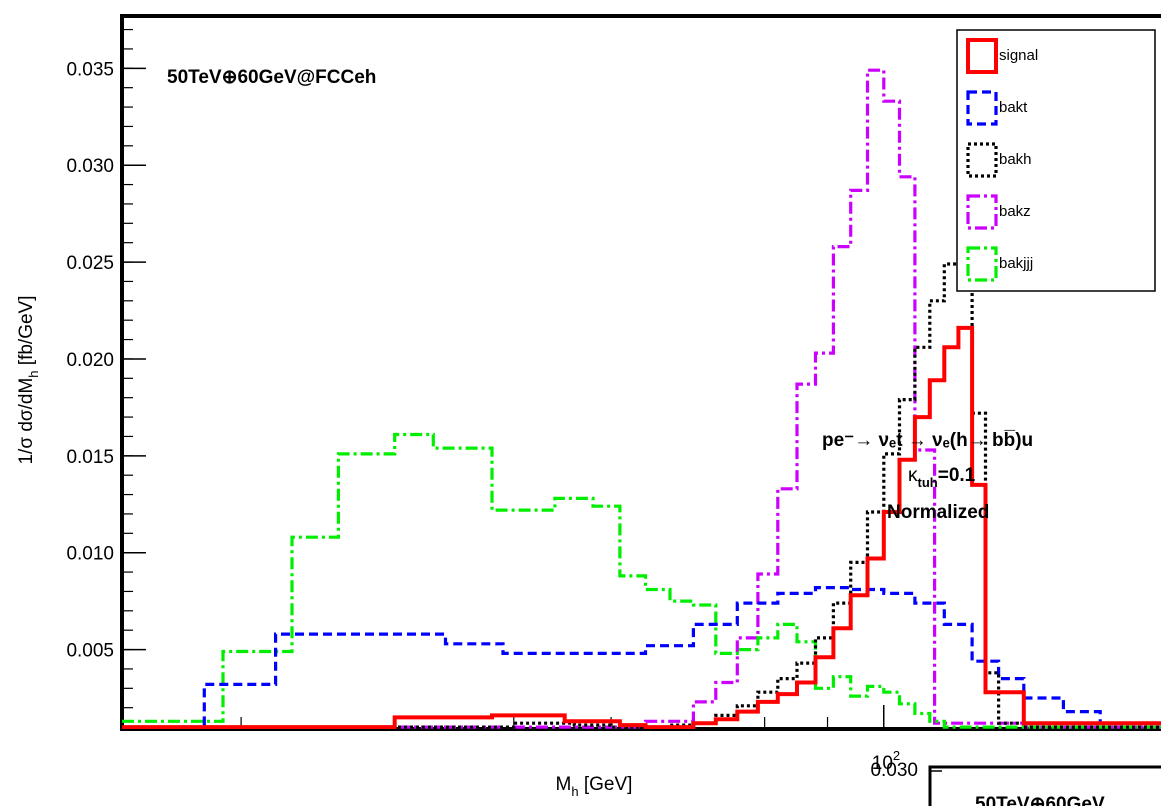 The width and height of the screenshot is (1161, 806). I want to click on process-annotation: pe⁻→ νₑt → νₑ(h→ bb̅)u, so click(927, 440).